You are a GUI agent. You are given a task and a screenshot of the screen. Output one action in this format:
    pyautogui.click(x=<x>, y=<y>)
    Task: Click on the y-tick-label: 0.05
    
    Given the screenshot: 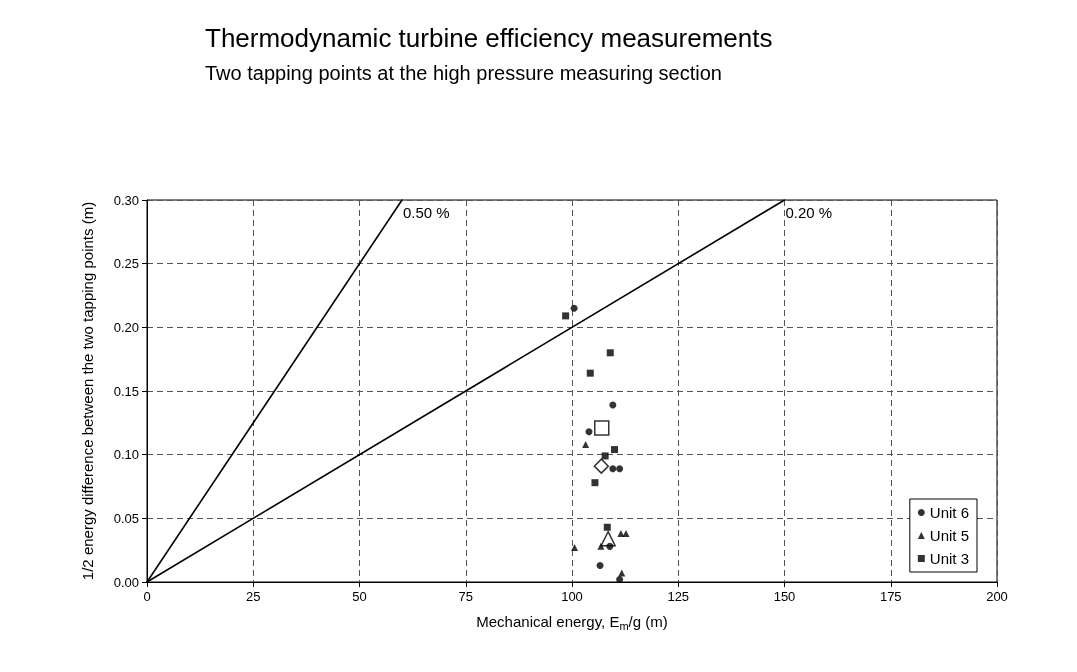 What is the action you would take?
    pyautogui.click(x=126, y=518)
    